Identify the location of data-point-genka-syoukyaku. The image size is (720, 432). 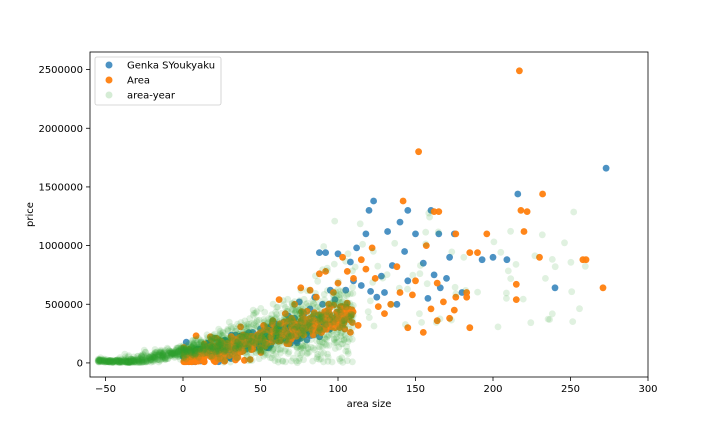
(507, 260).